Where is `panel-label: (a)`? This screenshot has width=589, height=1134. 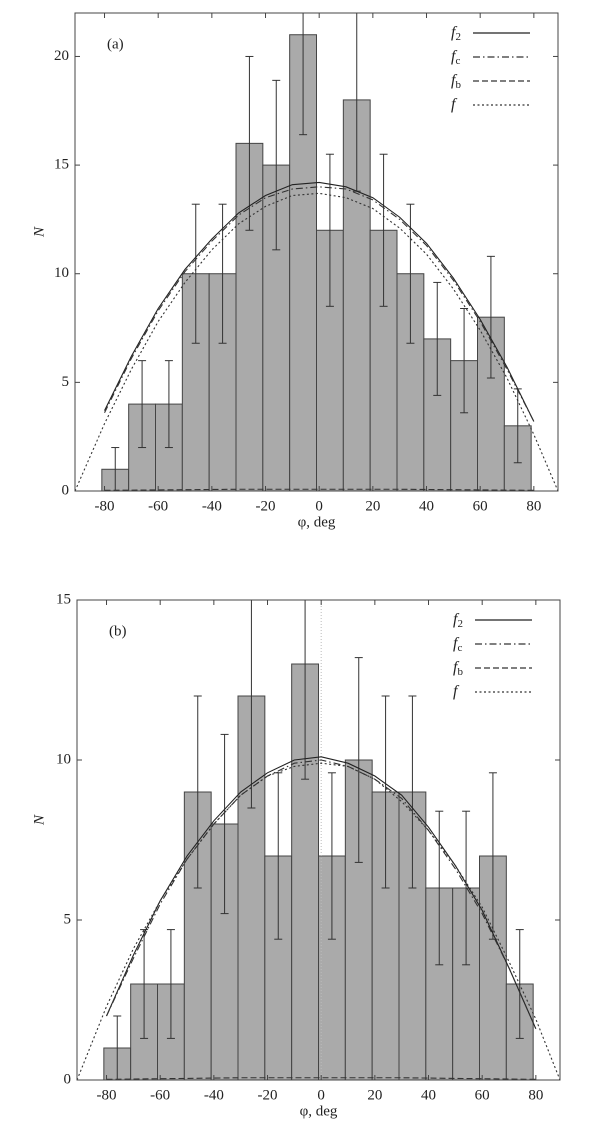 panel-label: (a) is located at coordinates (115, 44).